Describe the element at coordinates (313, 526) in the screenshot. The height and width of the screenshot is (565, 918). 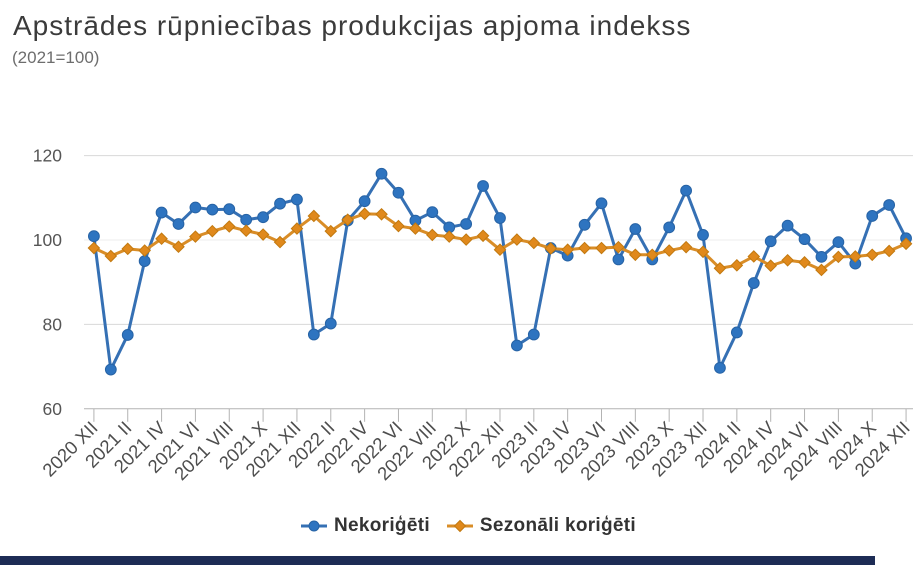
I see `legend-circle-marker-icon` at that location.